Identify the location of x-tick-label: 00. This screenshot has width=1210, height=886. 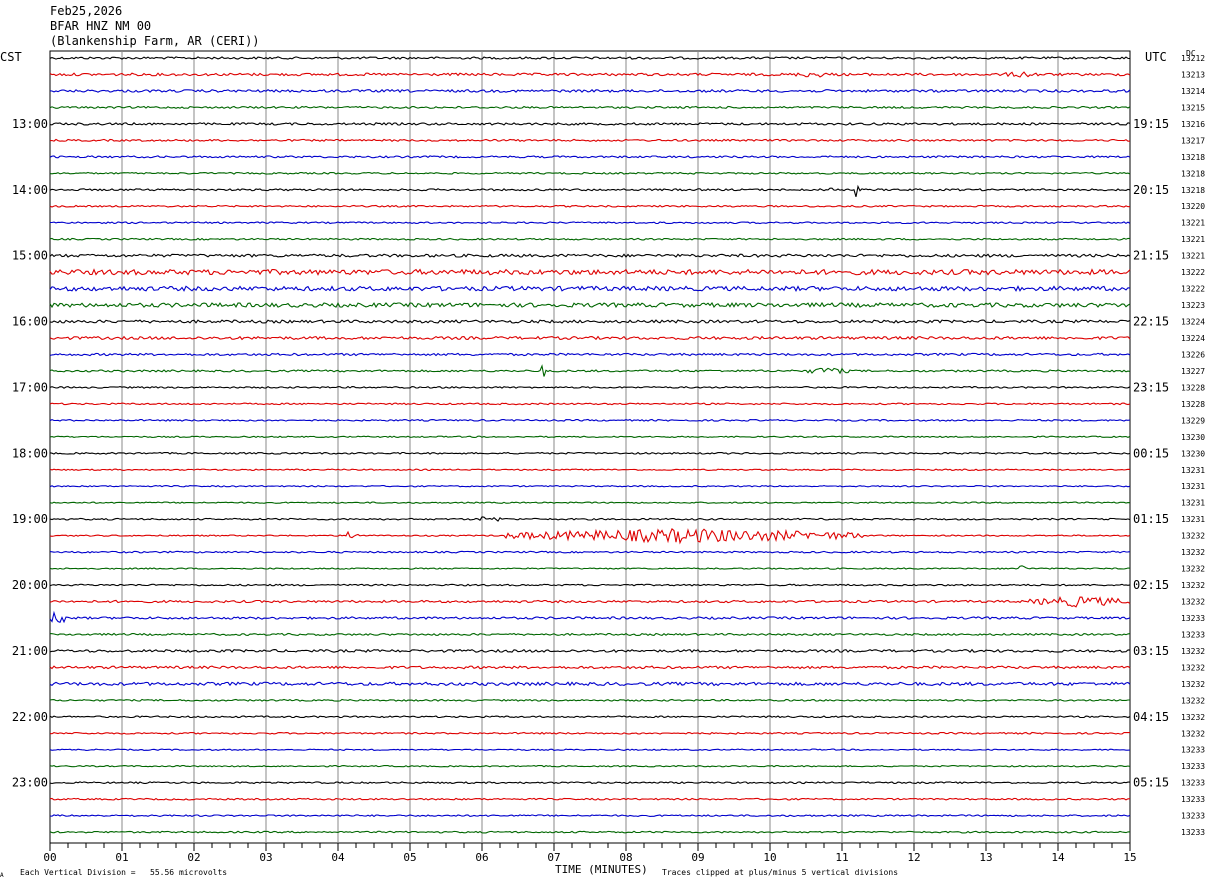
(49, 857).